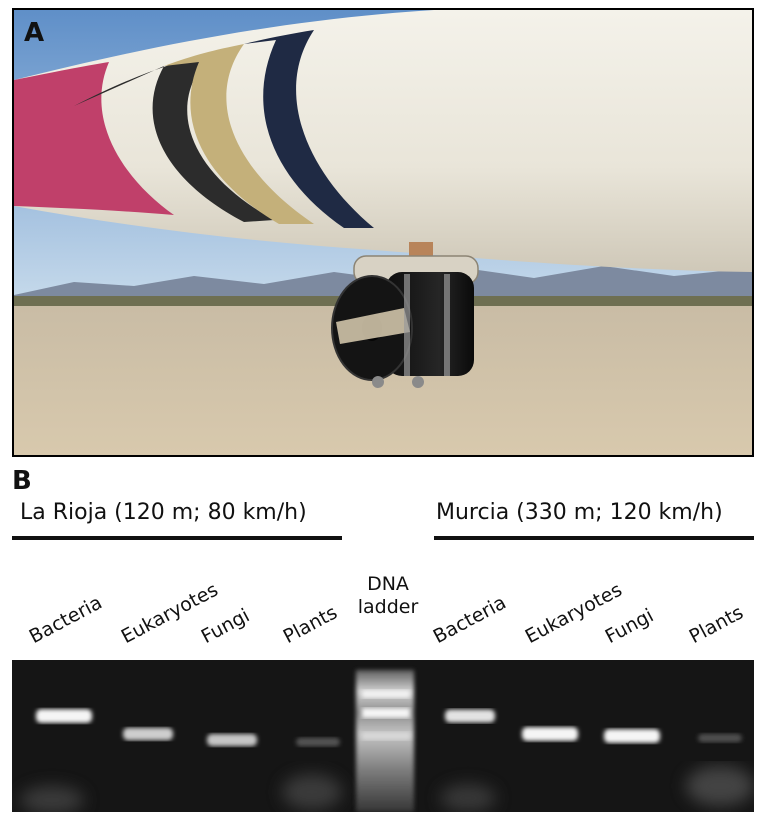 Image resolution: width=762 pixels, height=814 pixels. Describe the element at coordinates (716, 624) in the screenshot. I see `lane-label-murcia-plants: Plants` at that location.